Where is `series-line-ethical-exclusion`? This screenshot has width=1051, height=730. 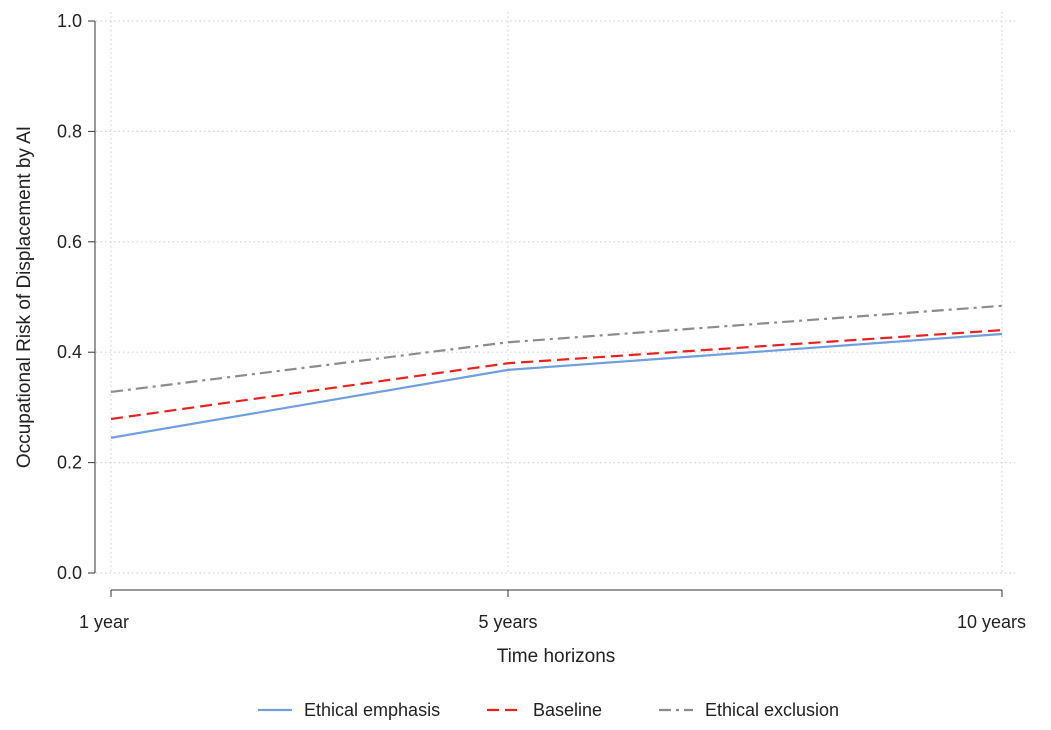 series-line-ethical-exclusion is located at coordinates (556, 349).